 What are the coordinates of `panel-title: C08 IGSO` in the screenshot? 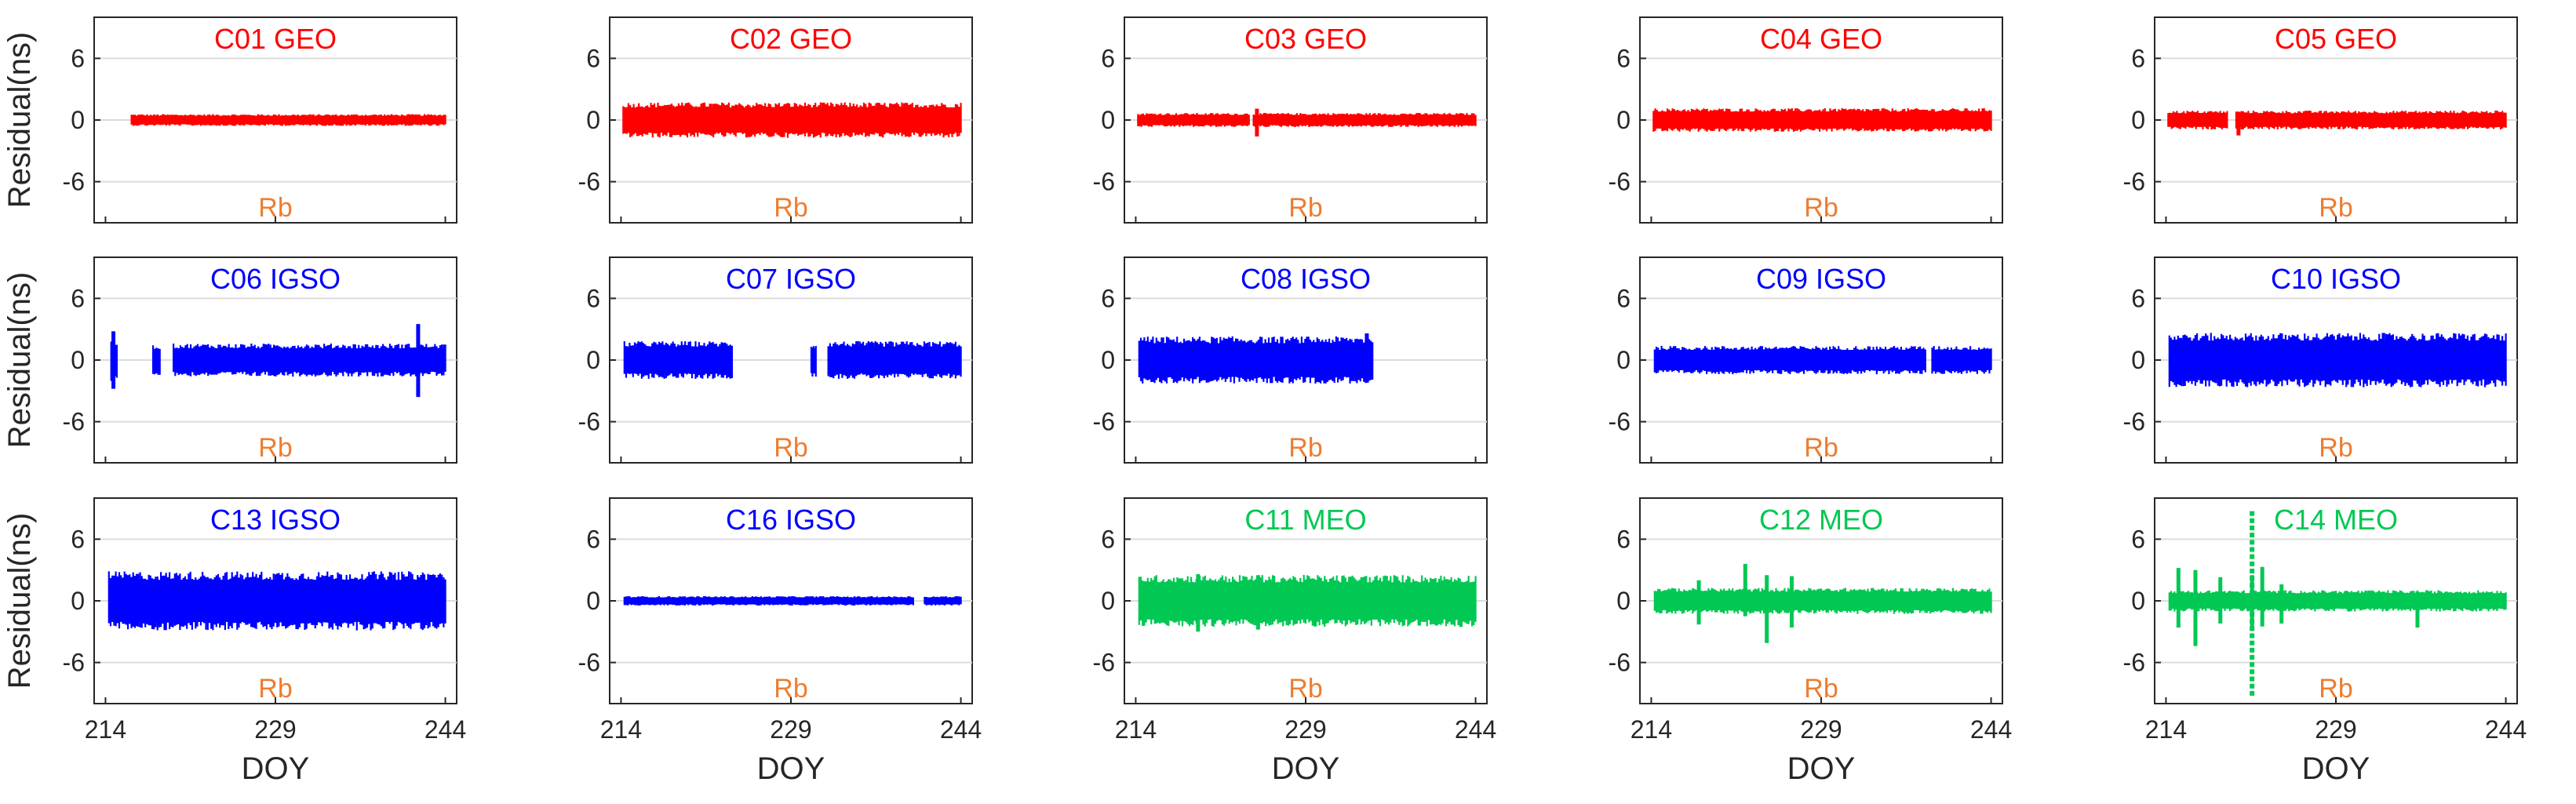 It's located at (1306, 279).